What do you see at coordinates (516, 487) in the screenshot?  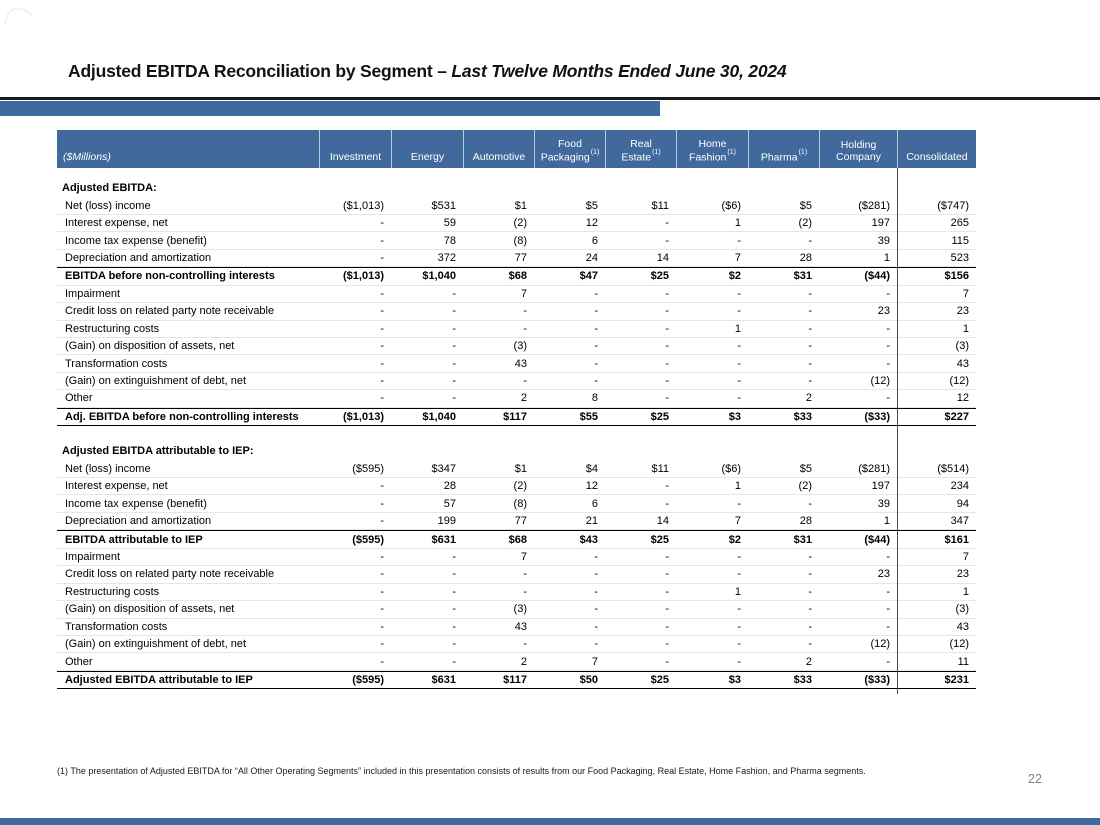 I see `table-row: Interest expense, net - 28 (2) 12 - 1 (2) 197 234` at bounding box center [516, 487].